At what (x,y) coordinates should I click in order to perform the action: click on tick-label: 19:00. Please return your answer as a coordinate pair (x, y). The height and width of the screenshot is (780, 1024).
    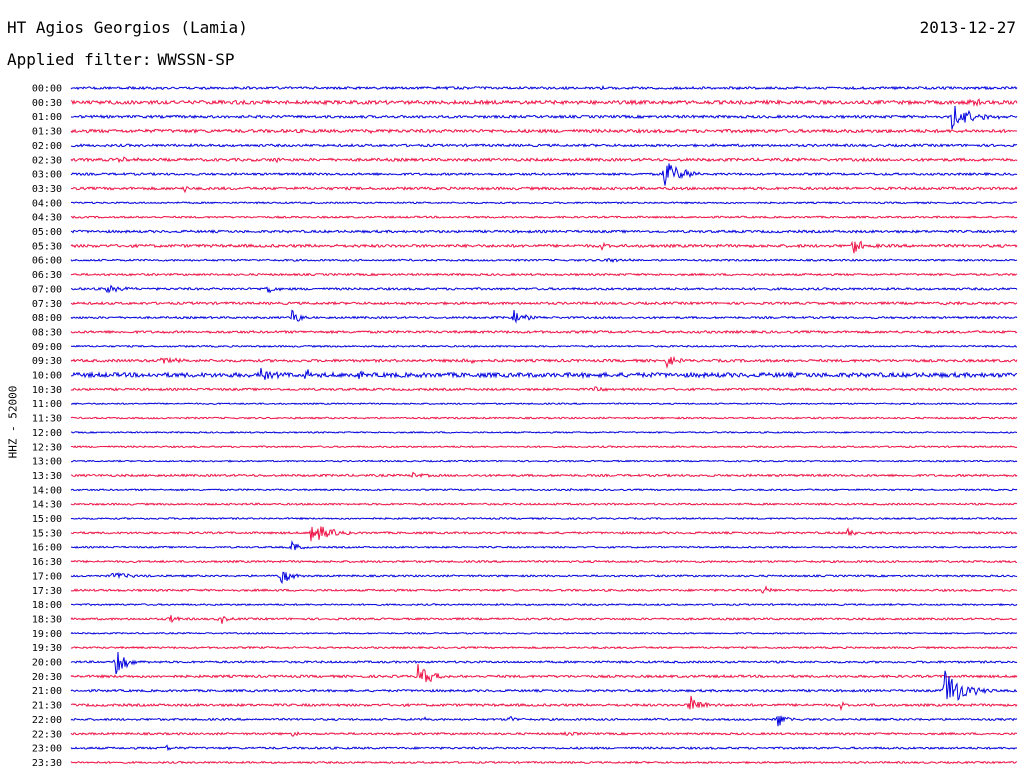
    Looking at the image, I should click on (47, 634).